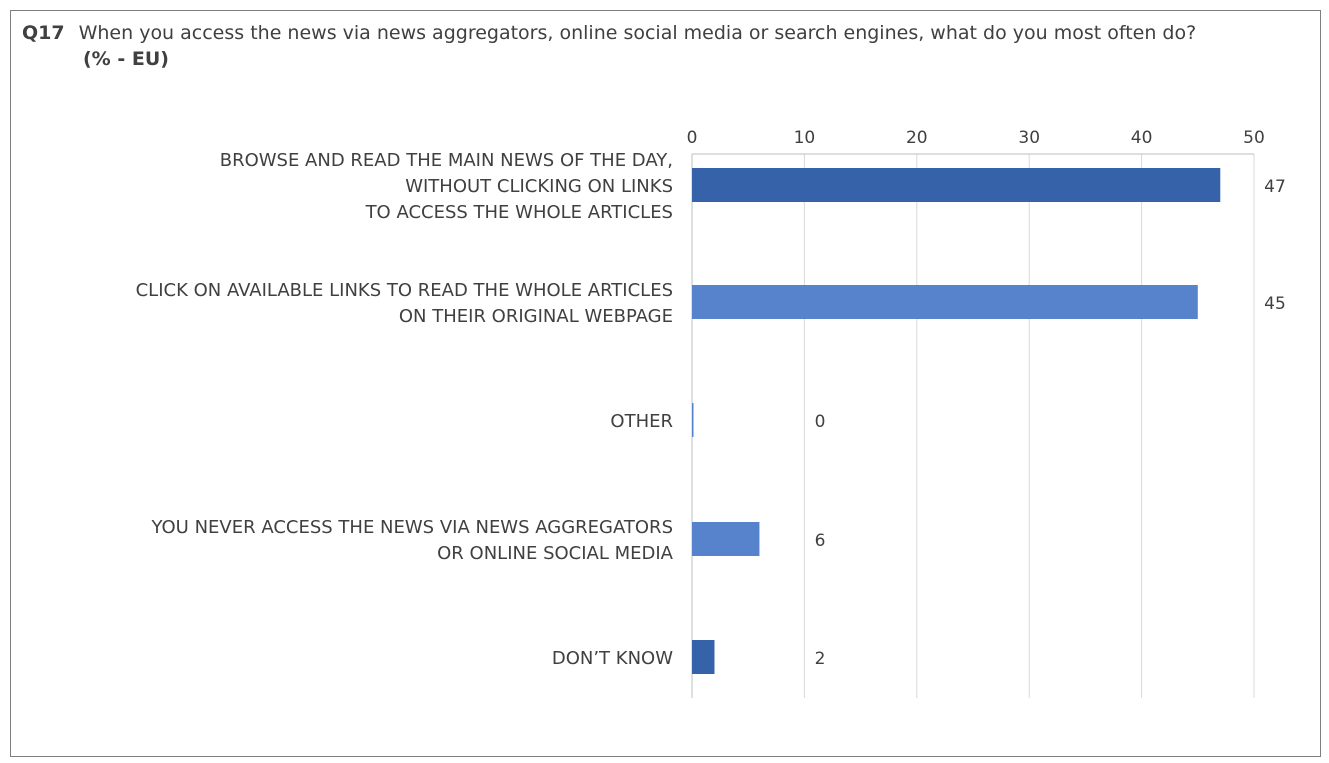  Describe the element at coordinates (555, 553) in the screenshot. I see `category-label: OR ONLINE SOCIAL MEDIA` at that location.